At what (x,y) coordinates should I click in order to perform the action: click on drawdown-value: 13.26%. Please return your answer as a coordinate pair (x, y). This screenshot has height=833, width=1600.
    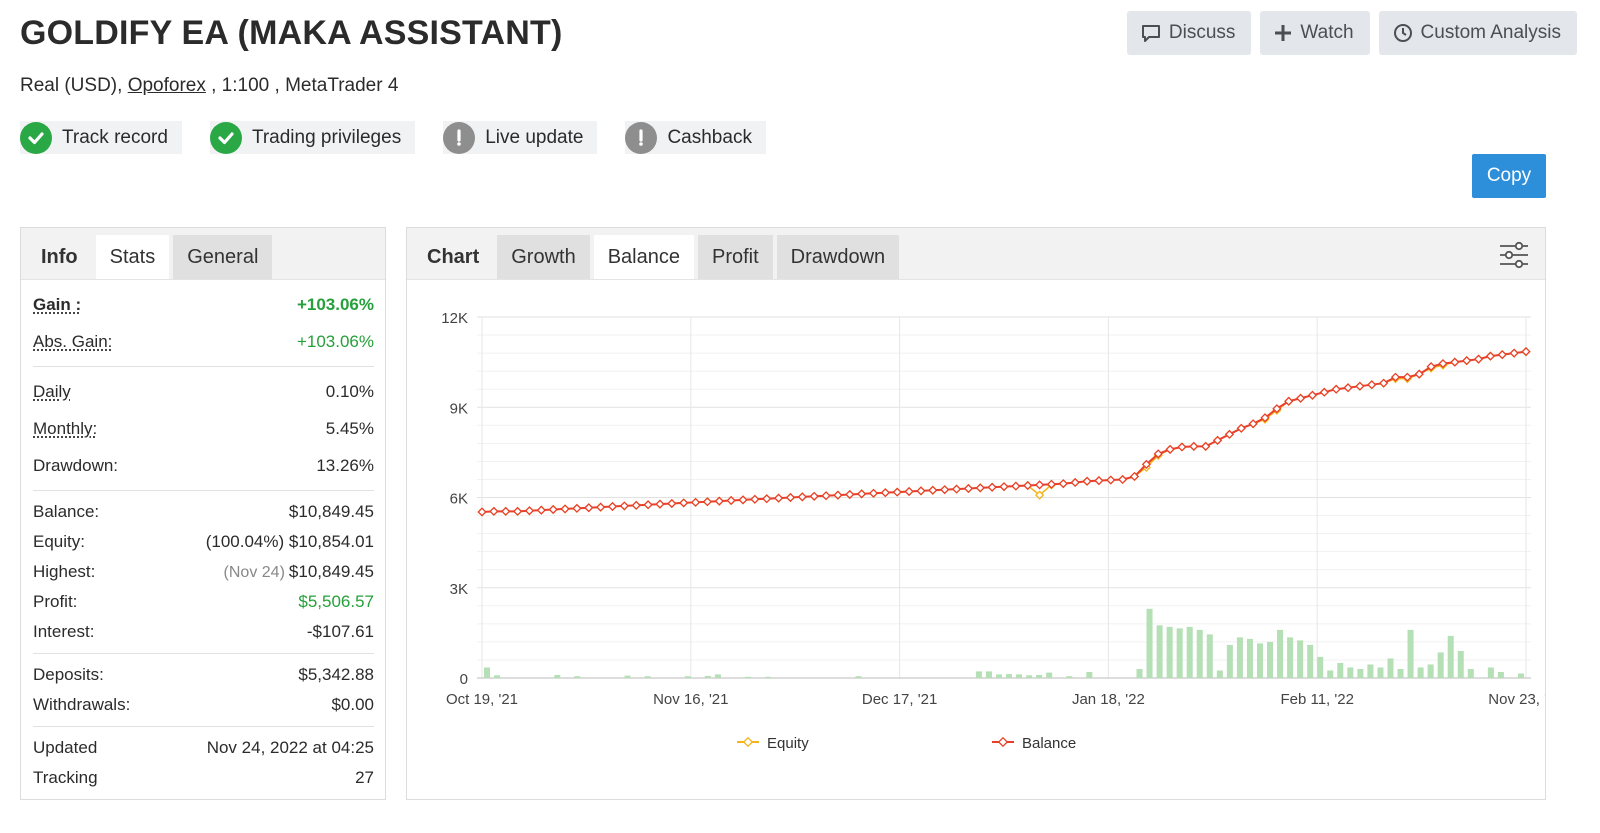
    Looking at the image, I should click on (345, 465).